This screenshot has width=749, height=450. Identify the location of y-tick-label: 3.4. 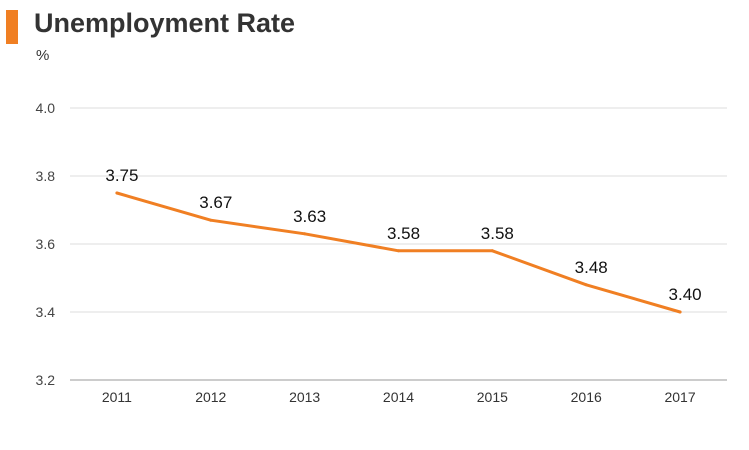
(46, 312).